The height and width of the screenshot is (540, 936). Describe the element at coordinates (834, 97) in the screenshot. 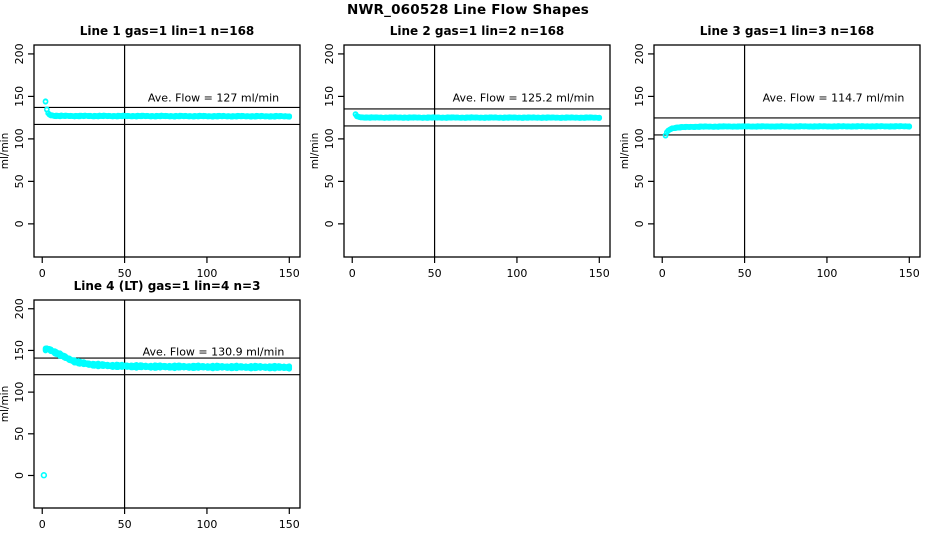

I see `avg-flow-annotation: Ave. Flow = 114.7 ml/min` at that location.